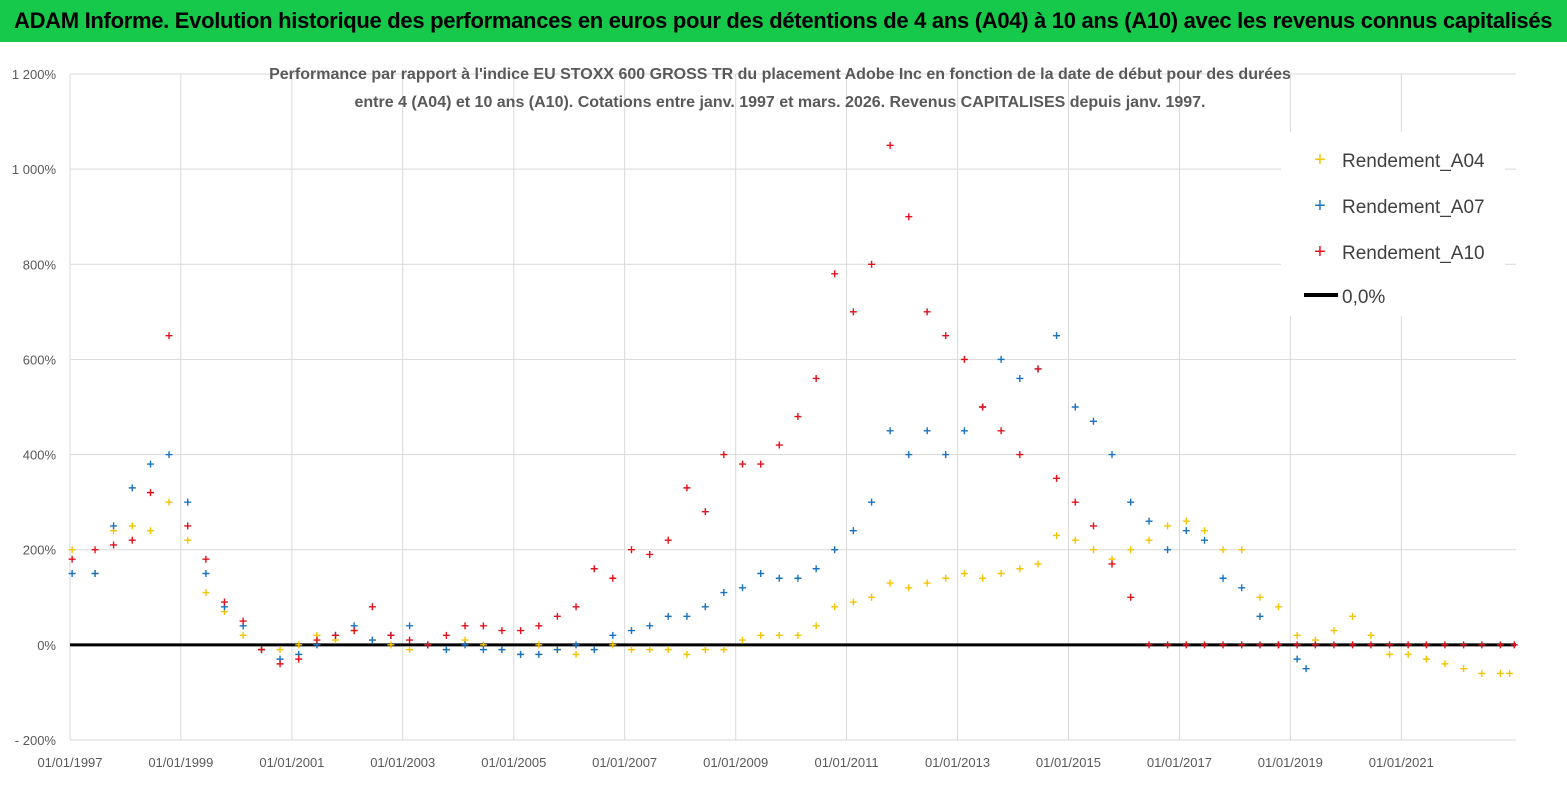  Describe the element at coordinates (1320, 206) in the screenshot. I see `legend-marker-A07: +` at that location.